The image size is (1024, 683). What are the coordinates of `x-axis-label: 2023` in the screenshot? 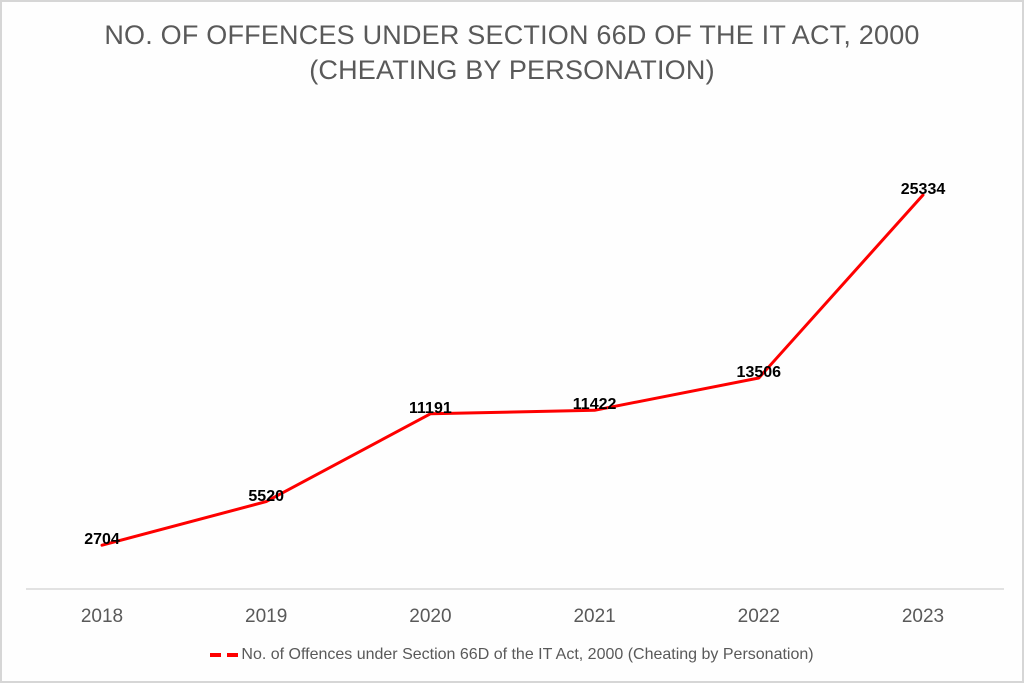 It's located at (923, 616).